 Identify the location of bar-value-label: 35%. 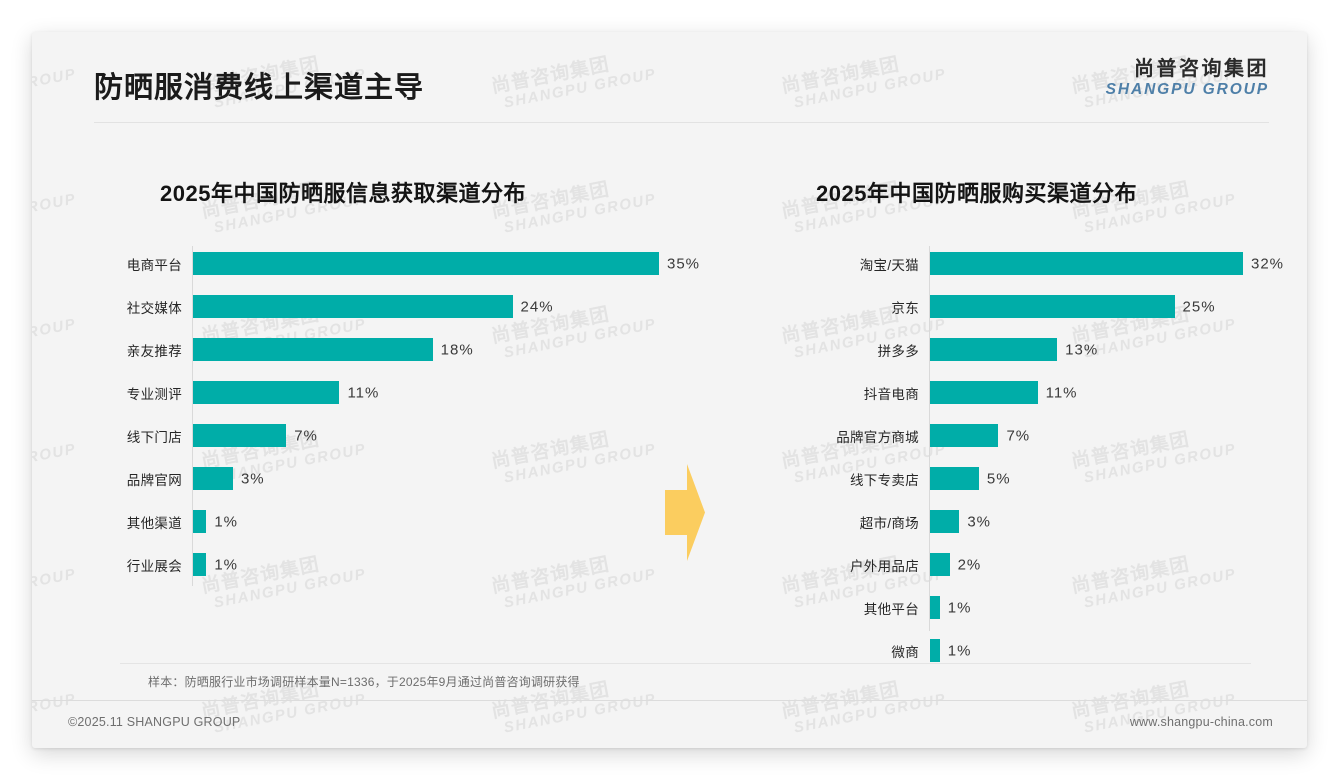
(684, 263).